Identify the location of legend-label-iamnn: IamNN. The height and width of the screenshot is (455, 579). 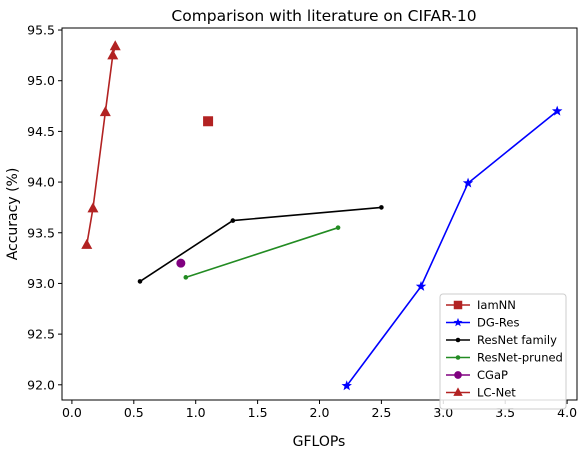
(496, 305).